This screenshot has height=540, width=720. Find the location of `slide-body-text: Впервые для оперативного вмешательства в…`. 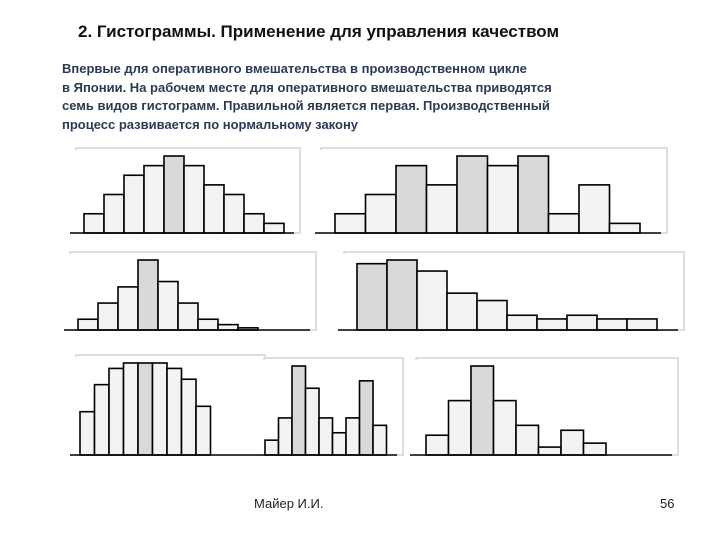

slide-body-text: Впервые для оперативного вмешательства в… is located at coordinates (372, 97).